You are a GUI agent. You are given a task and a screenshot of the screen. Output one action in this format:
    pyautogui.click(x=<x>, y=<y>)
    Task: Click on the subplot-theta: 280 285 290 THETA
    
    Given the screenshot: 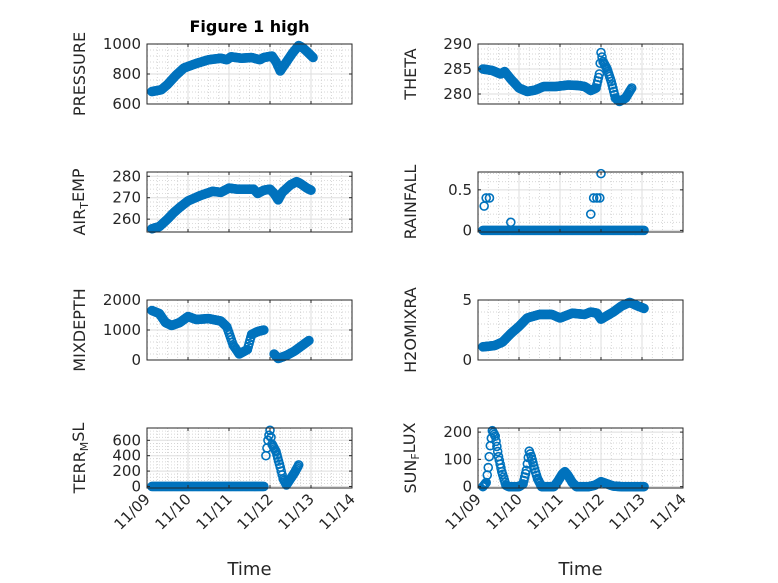 What is the action you would take?
    pyautogui.click(x=542, y=71)
    